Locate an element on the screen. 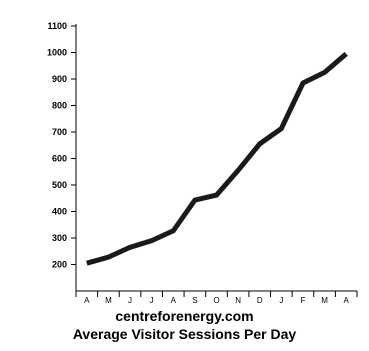 The image size is (369, 351). y-tick-label: 1100 is located at coordinates (57, 26).